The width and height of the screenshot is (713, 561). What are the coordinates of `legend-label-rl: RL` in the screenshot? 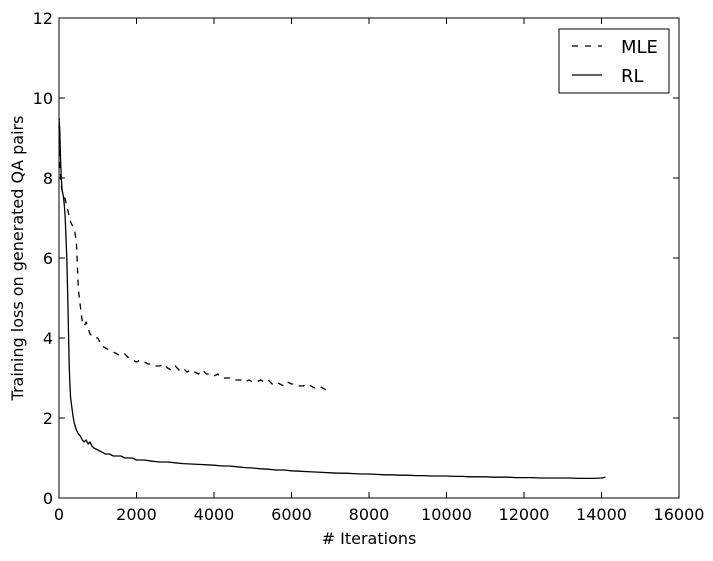 It's located at (632, 76).